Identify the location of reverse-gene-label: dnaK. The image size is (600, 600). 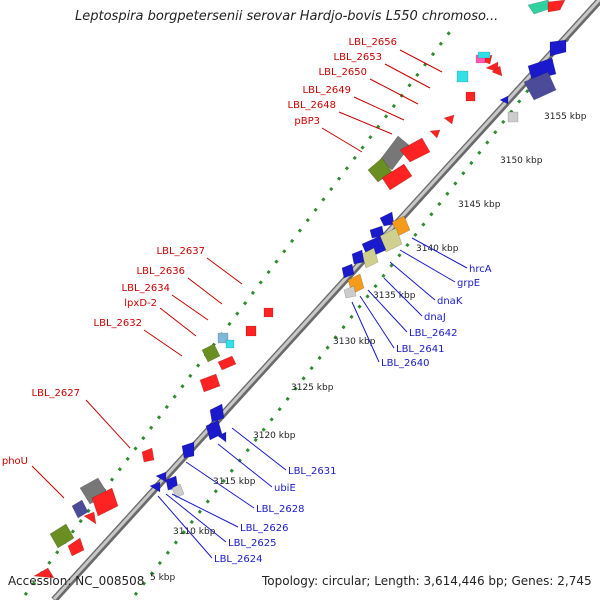
(450, 301).